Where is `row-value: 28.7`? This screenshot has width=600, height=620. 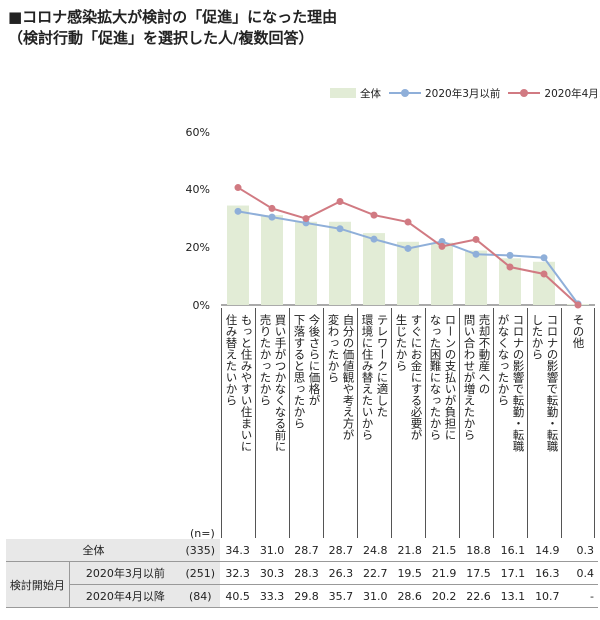 row-value: 28.7 is located at coordinates (340, 550).